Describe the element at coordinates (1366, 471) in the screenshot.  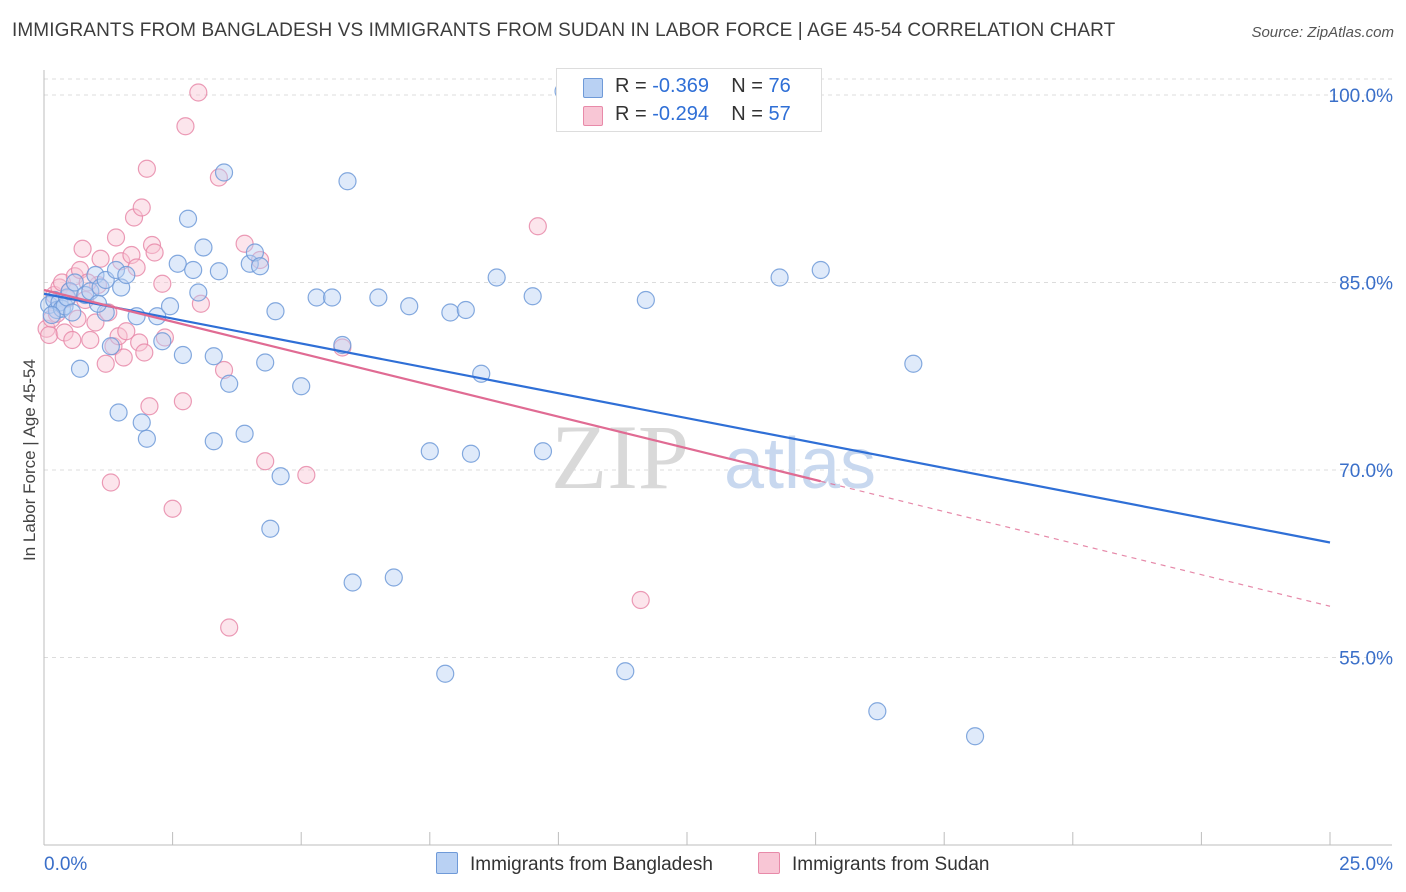
I see `y-tick-label: 70.0%` at that location.